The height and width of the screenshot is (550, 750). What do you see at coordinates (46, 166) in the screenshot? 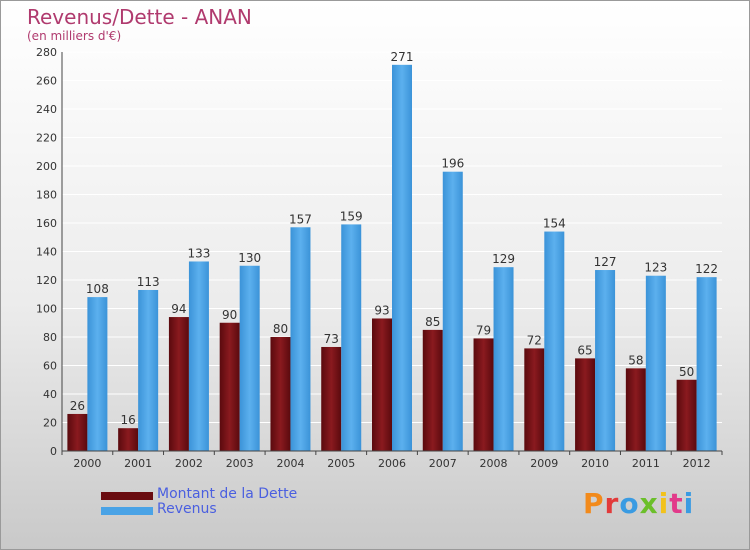
I see `y-tick-label: 200` at bounding box center [46, 166].